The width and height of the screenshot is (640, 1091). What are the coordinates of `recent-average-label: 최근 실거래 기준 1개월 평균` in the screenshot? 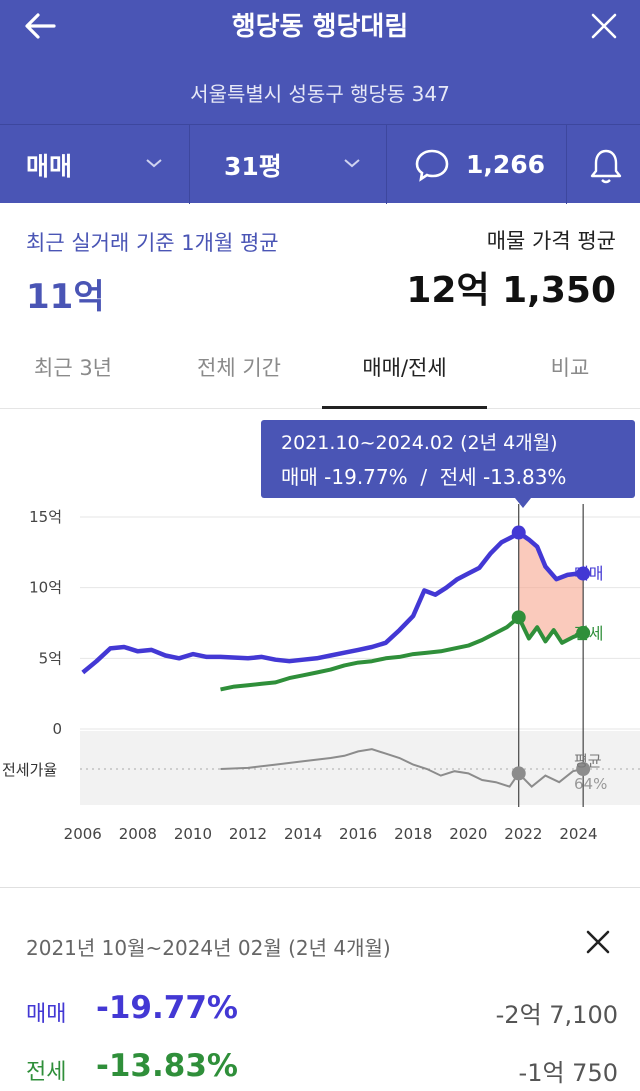 It's located at (152, 243).